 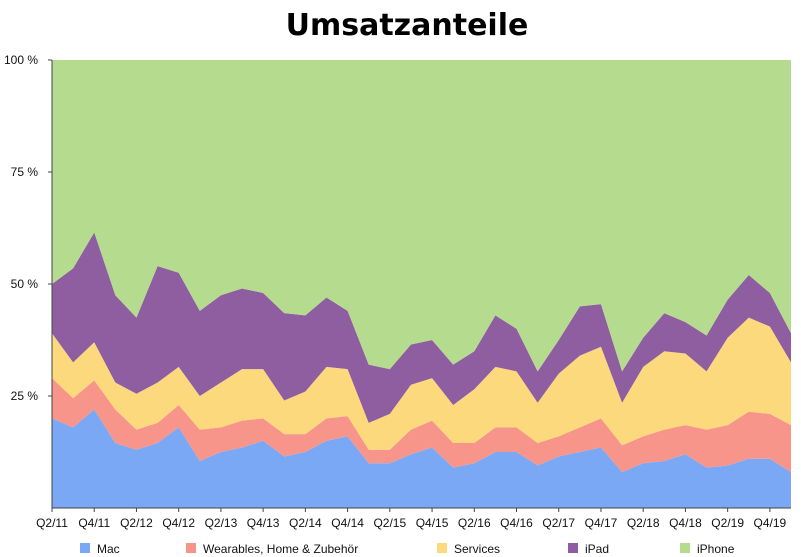 I want to click on x-tick-label: Q2/19, so click(x=727, y=523).